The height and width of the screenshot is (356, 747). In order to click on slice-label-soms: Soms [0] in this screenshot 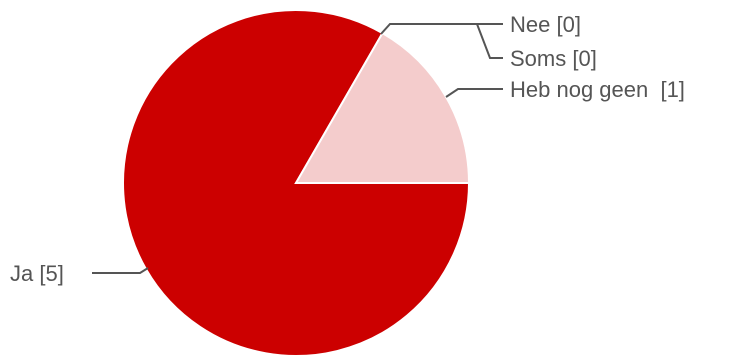, I will do `click(553, 58)`.